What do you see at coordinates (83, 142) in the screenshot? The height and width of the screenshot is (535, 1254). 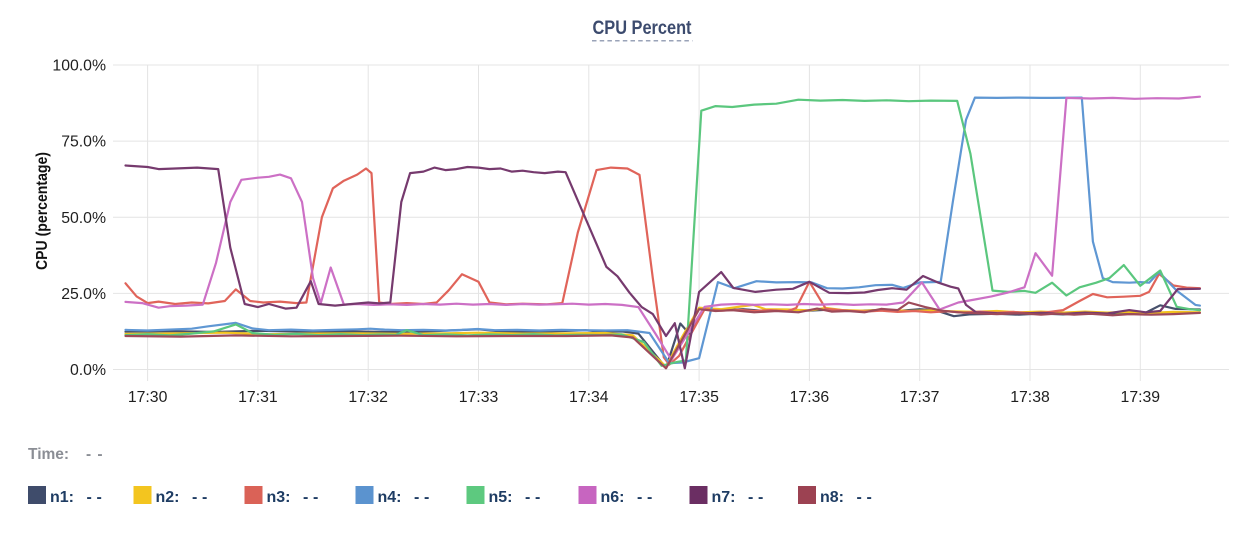 I see `svg-text: 75.0%` at bounding box center [83, 142].